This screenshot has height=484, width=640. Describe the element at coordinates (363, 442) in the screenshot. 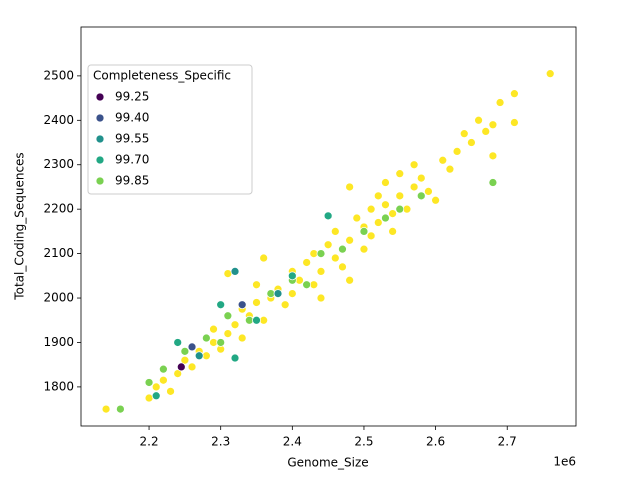

I see `x-tick-label: 2.5` at that location.